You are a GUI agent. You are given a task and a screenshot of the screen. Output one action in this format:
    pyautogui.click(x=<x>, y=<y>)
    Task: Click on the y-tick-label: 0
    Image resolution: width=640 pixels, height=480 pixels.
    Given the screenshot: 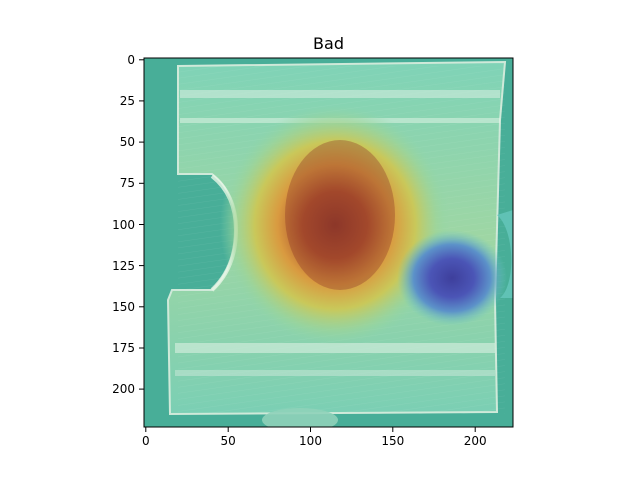 What is the action you would take?
    pyautogui.click(x=131, y=60)
    